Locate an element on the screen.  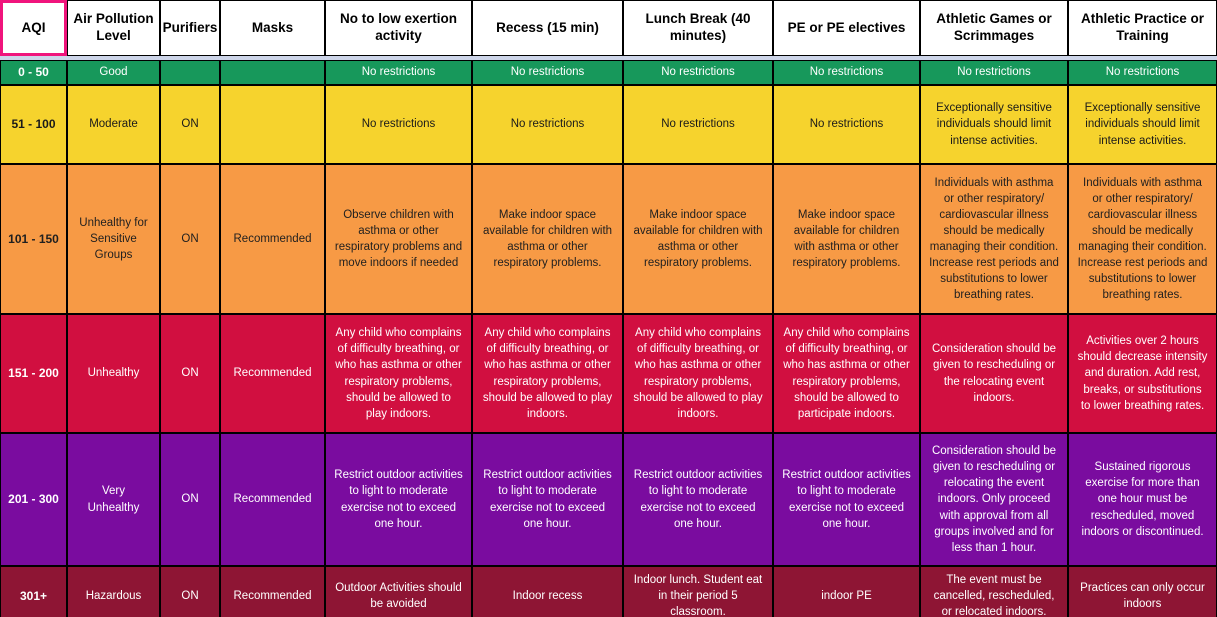
cell-unhealthy-sensitive-groups-aqi: 101 - 150 is located at coordinates (33, 239).